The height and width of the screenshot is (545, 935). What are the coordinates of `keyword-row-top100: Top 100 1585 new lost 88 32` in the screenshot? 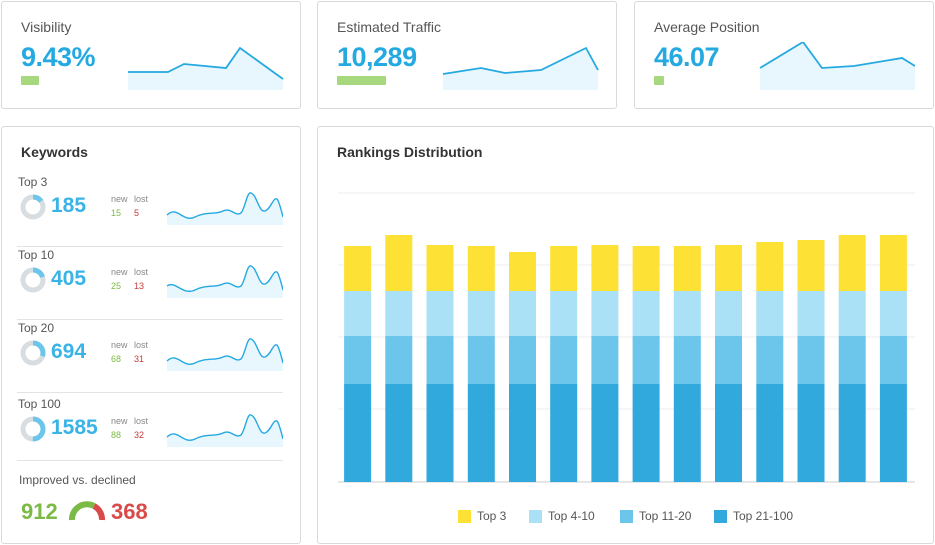 It's located at (150, 429).